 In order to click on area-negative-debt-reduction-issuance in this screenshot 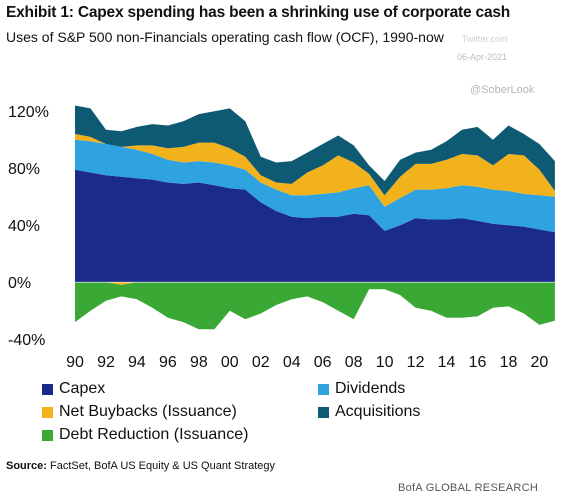, I will do `click(315, 306)`.